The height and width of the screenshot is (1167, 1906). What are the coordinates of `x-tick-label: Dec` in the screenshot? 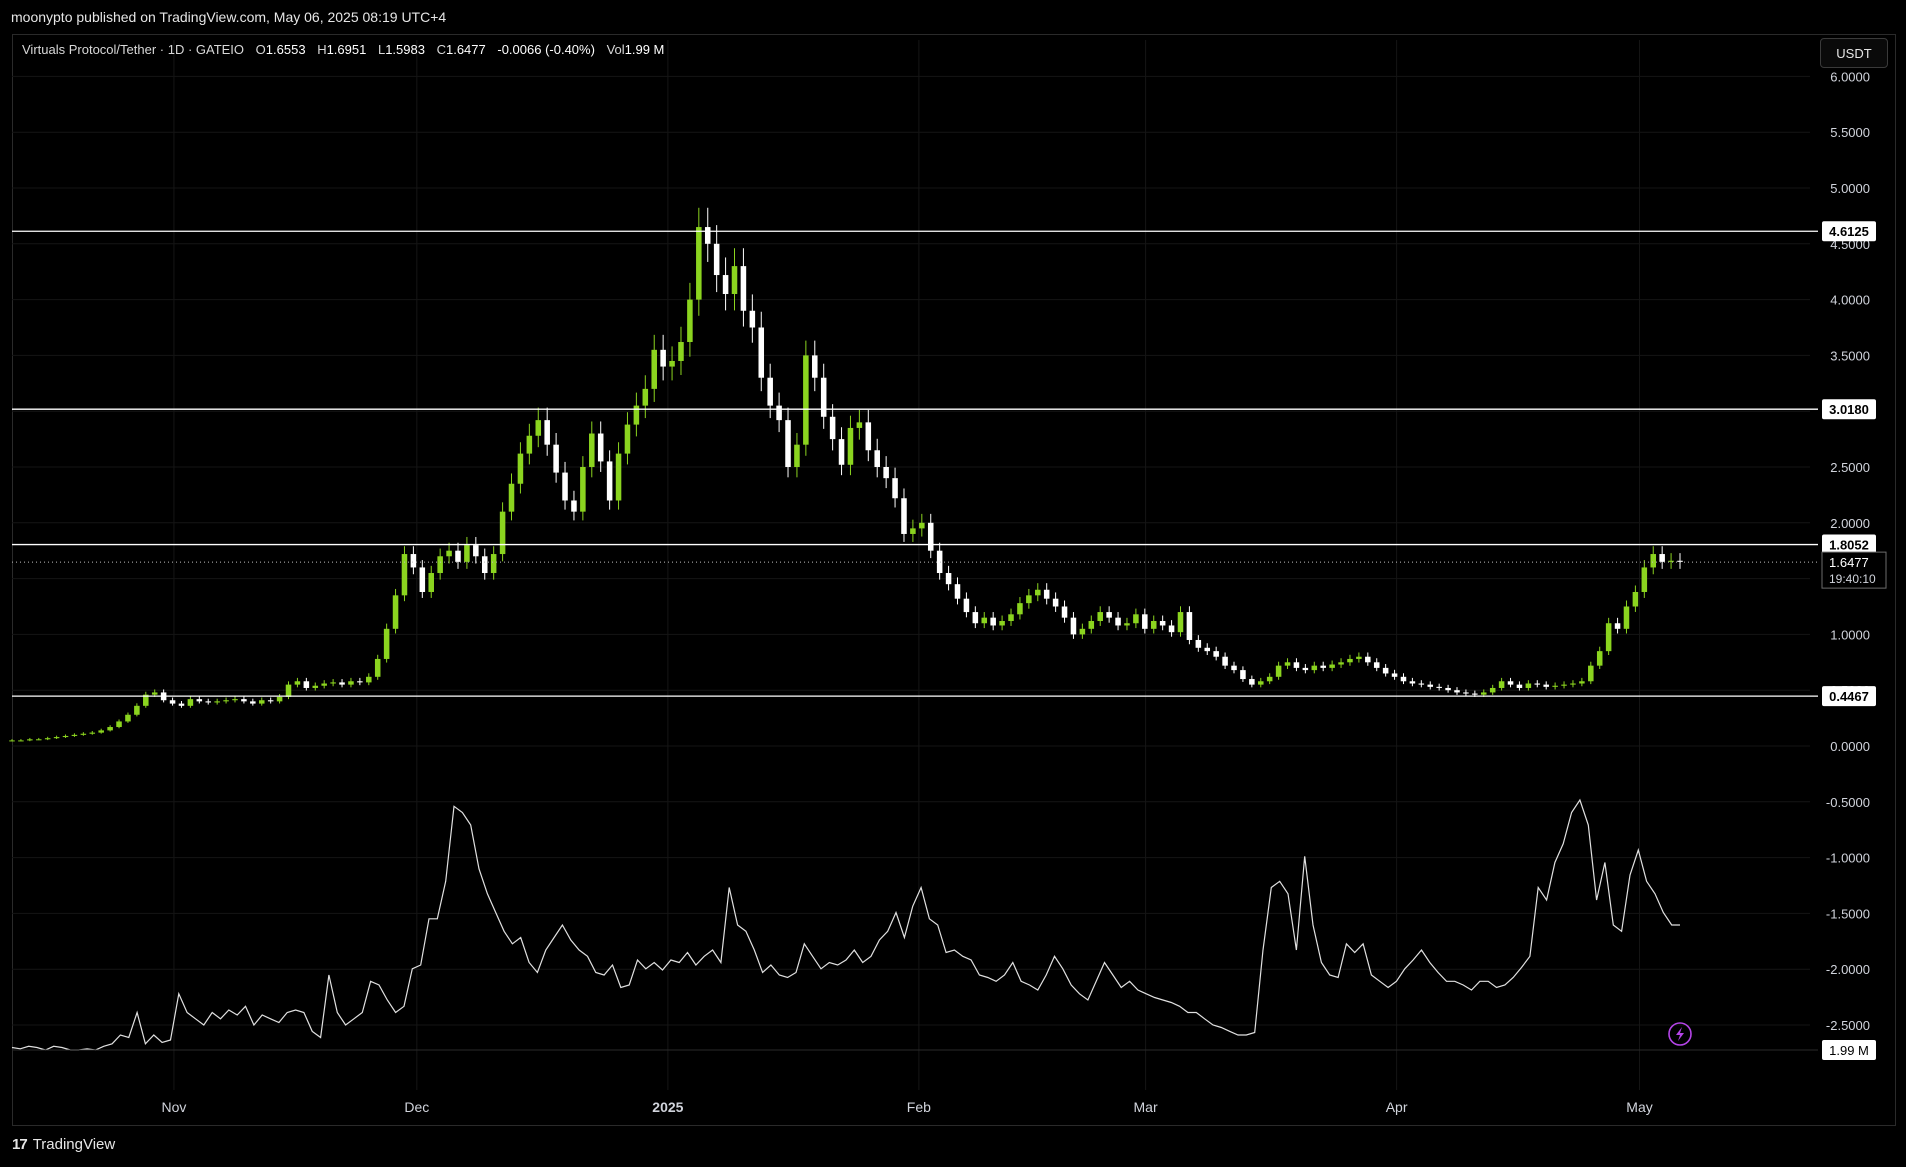 It's located at (416, 1107).